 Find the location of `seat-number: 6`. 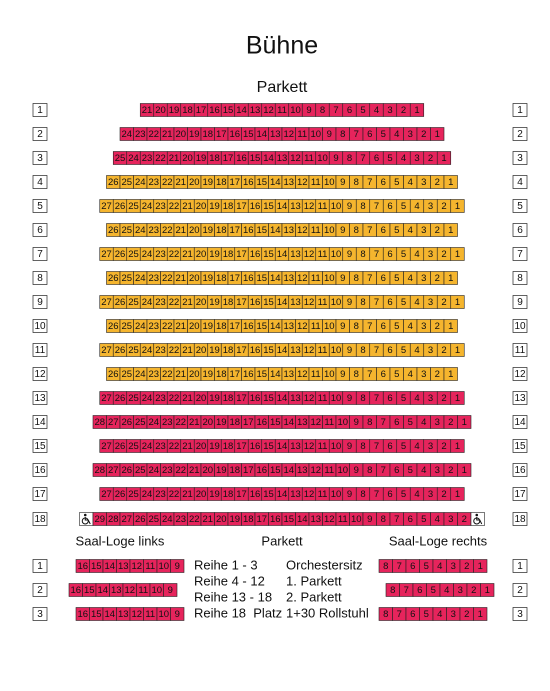

seat-number: 6 is located at coordinates (389, 254).